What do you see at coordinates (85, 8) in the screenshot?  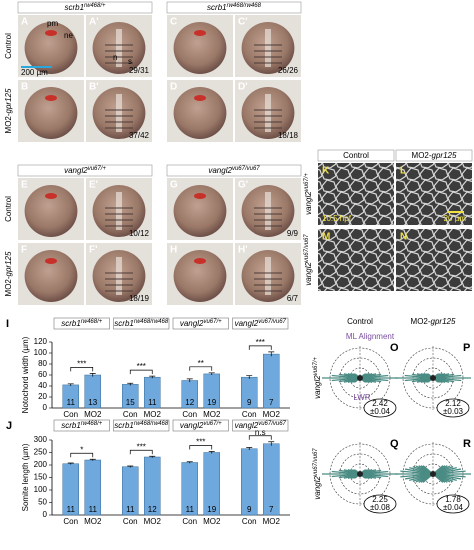 I see `group-header: scrb1rw468/+` at bounding box center [85, 8].